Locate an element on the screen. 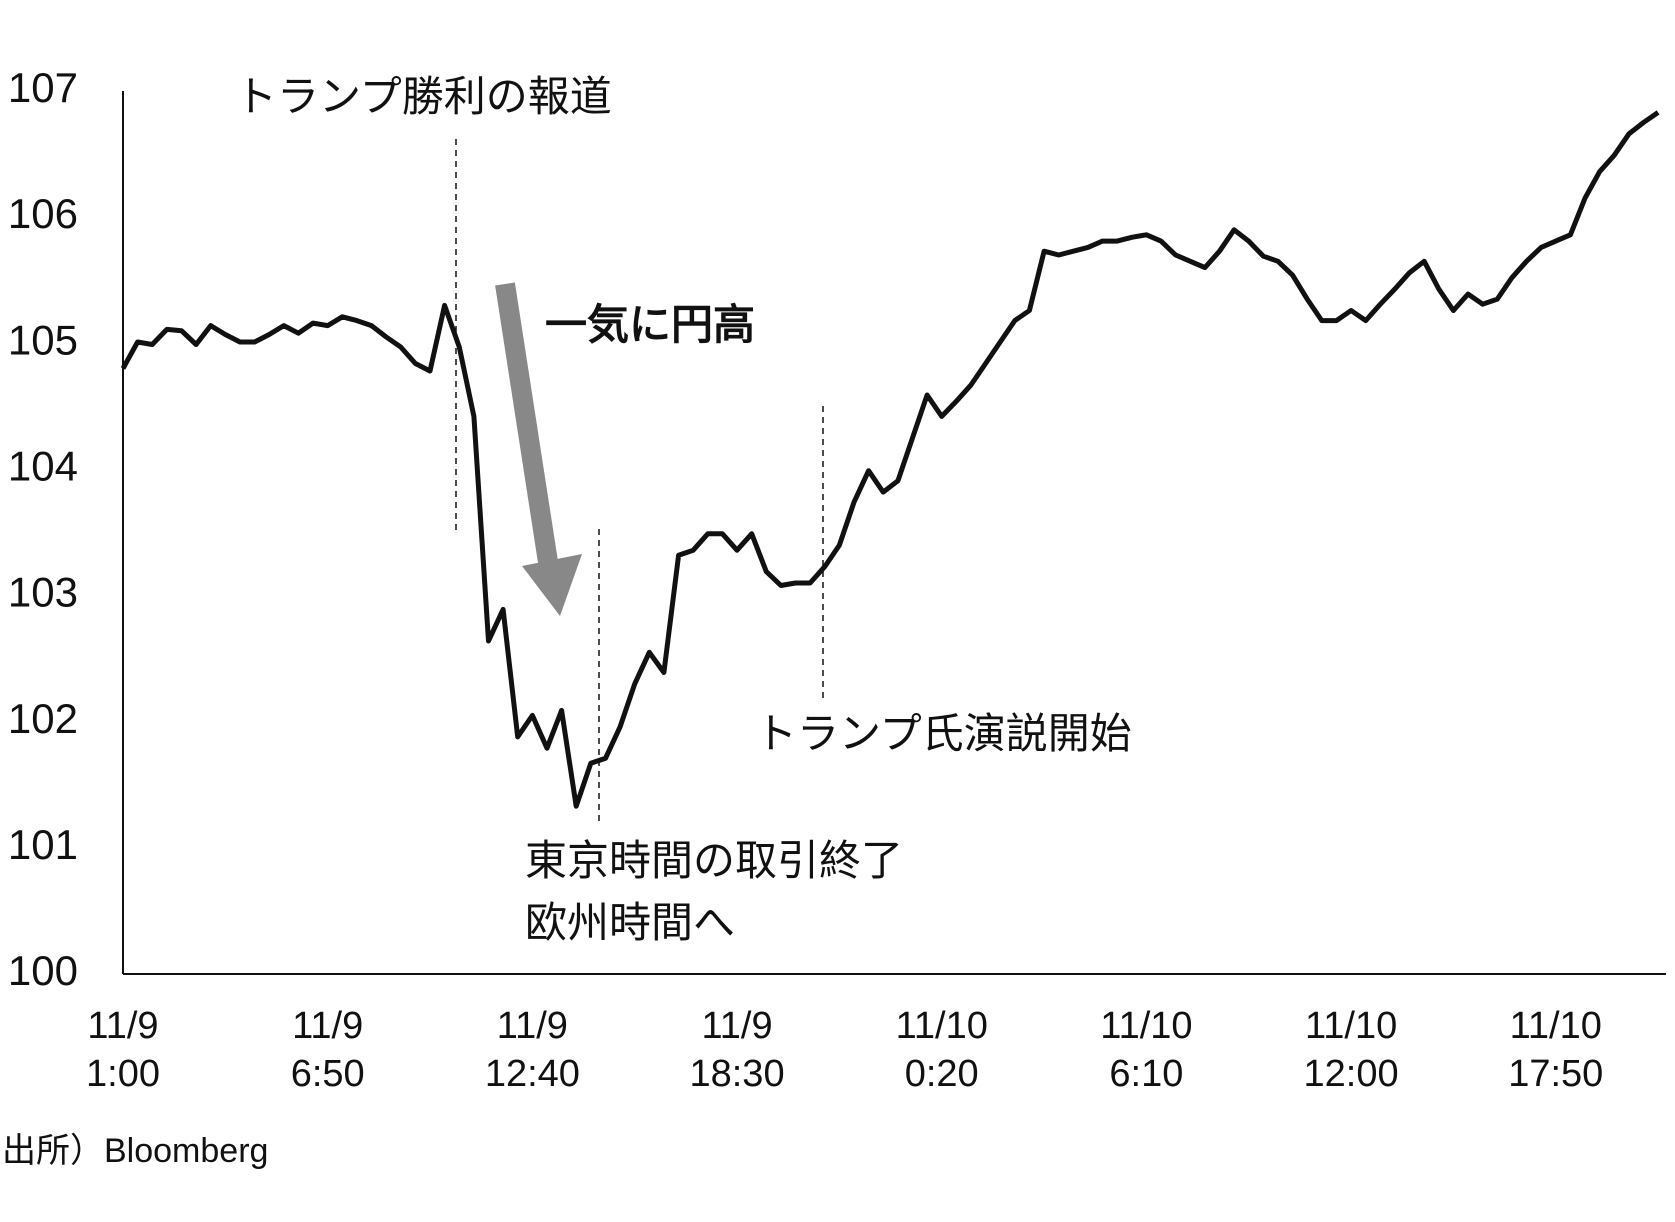 The height and width of the screenshot is (1222, 1675). x-tick-label: 11/10 17:50 is located at coordinates (1556, 1050).